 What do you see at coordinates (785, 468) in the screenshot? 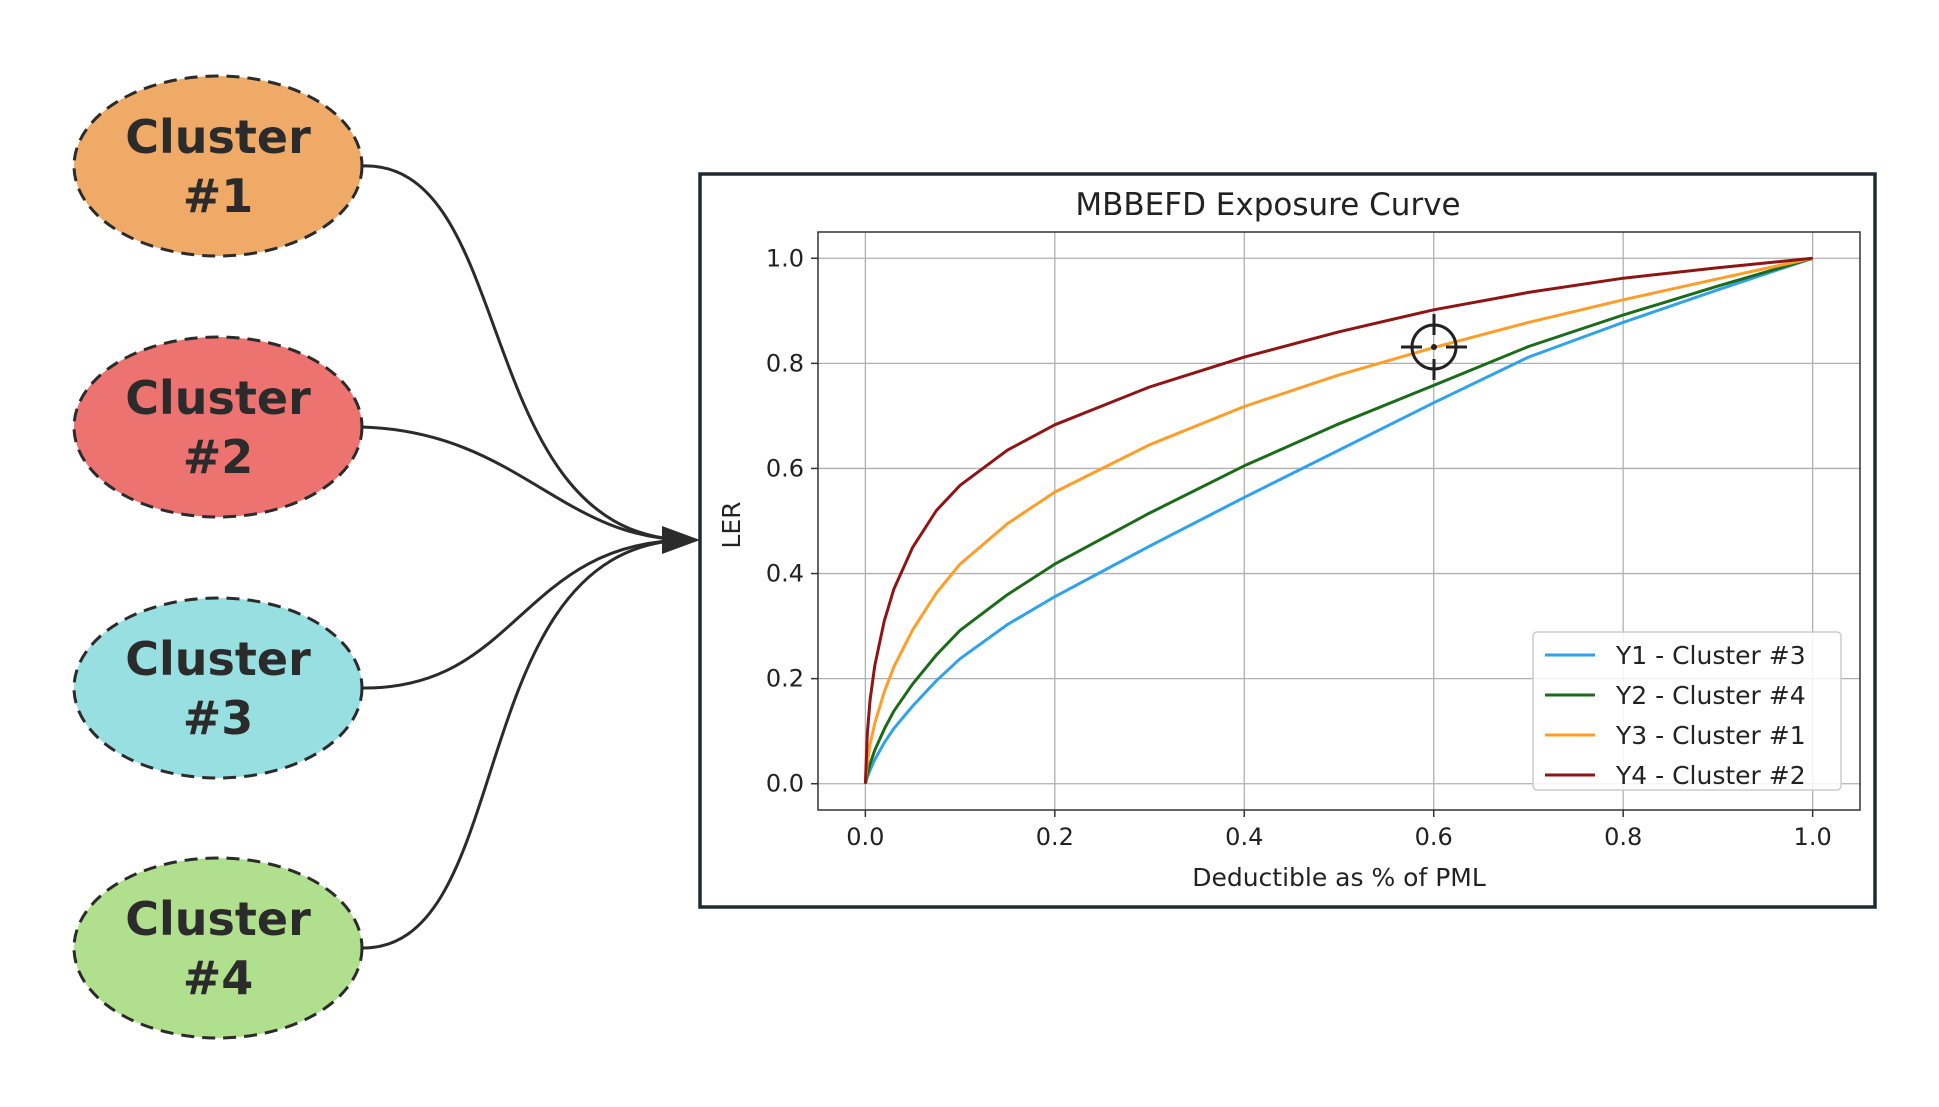
I see `y-tick-label: 0.6` at bounding box center [785, 468].